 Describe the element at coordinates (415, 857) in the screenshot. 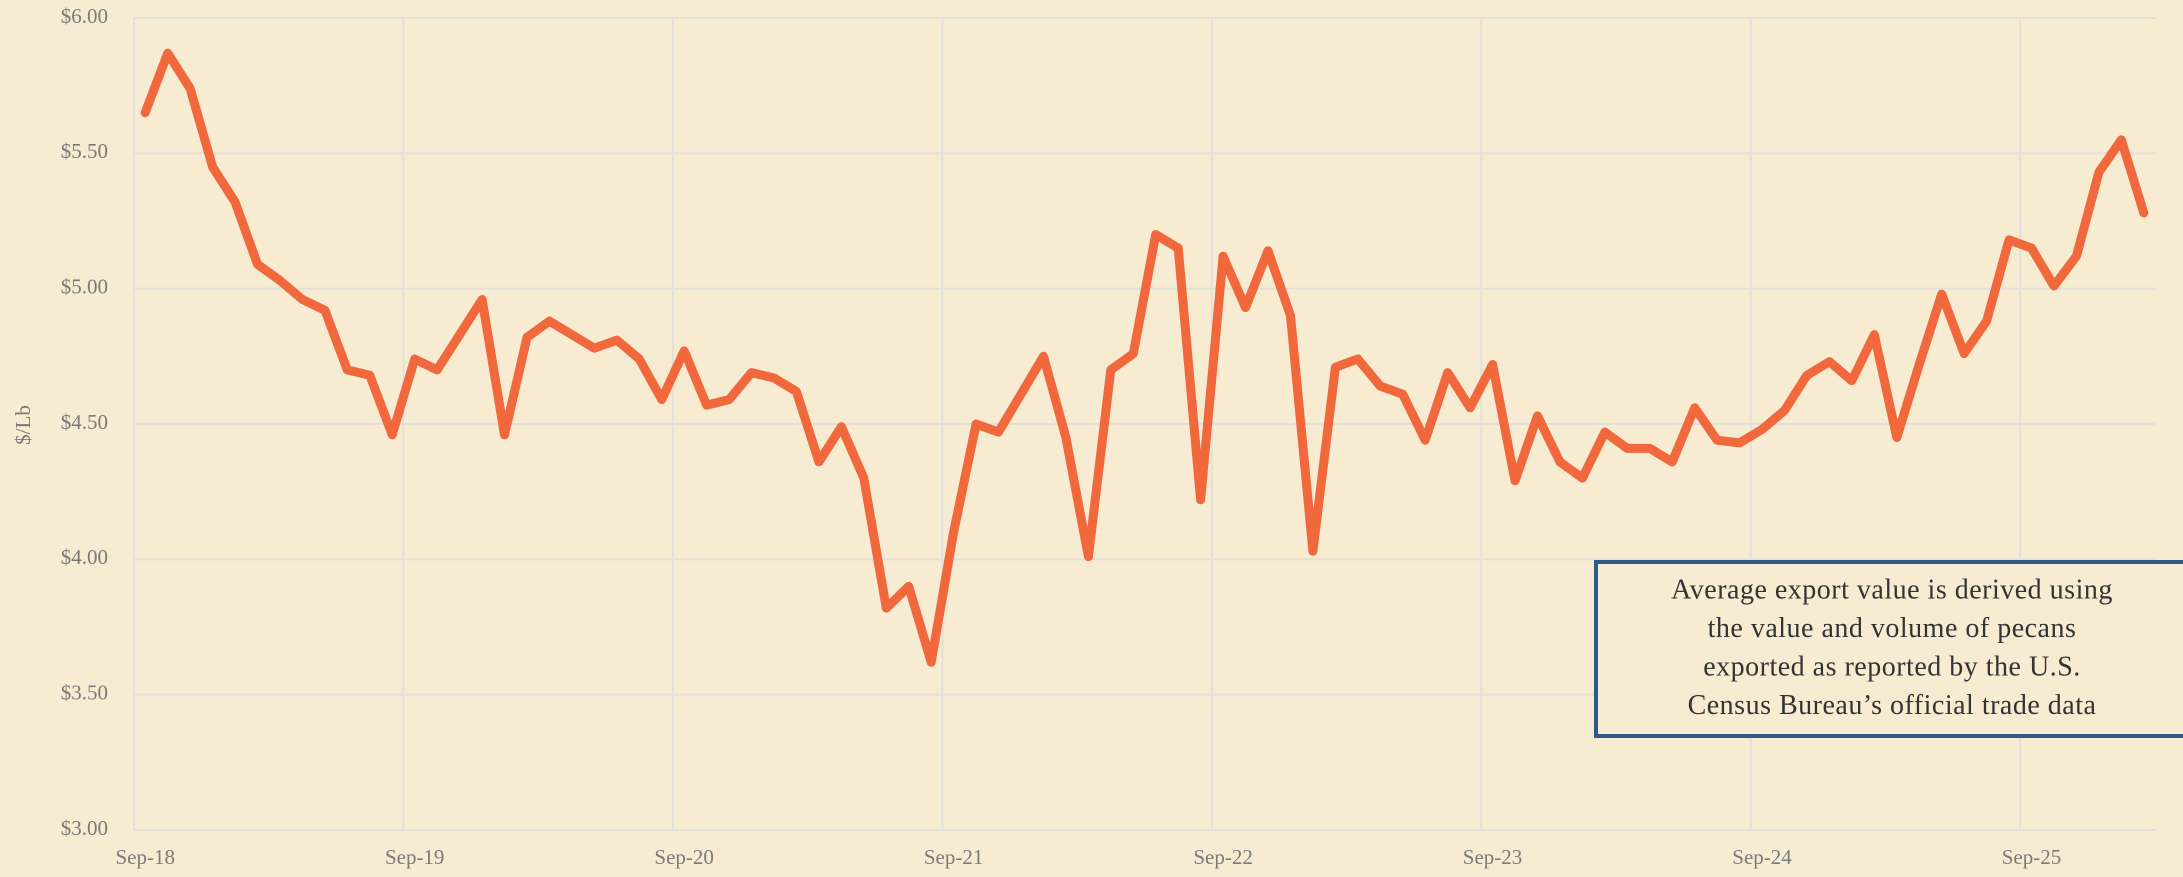

I see `x-tick-label: Sep-19` at that location.